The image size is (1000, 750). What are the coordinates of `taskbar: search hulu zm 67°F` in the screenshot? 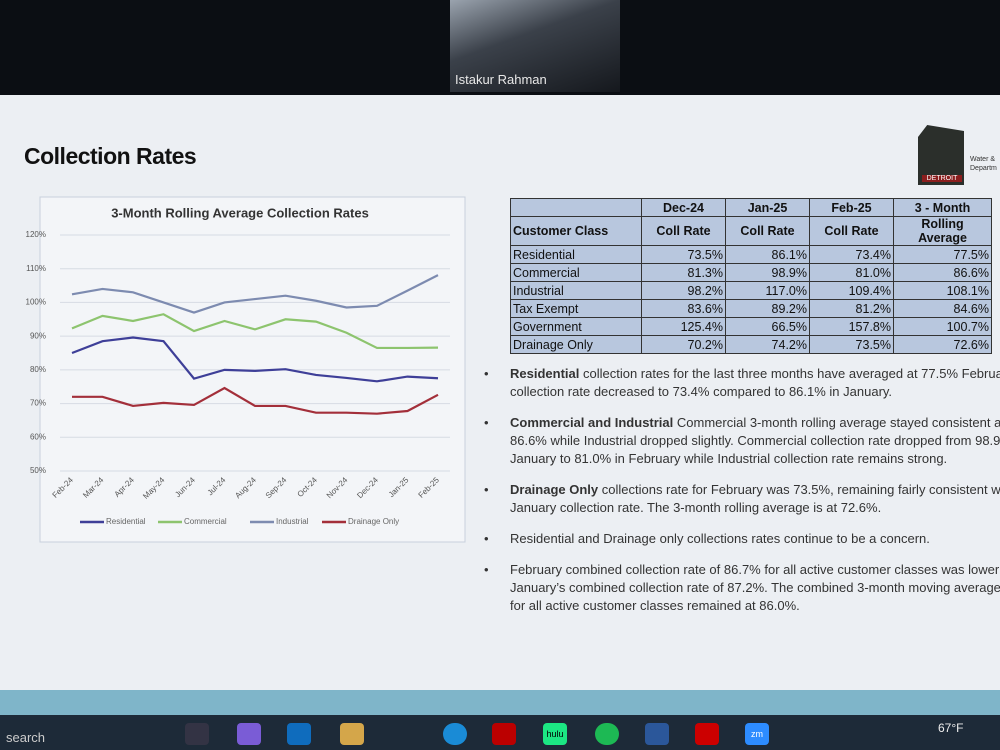 It's located at (500, 732).